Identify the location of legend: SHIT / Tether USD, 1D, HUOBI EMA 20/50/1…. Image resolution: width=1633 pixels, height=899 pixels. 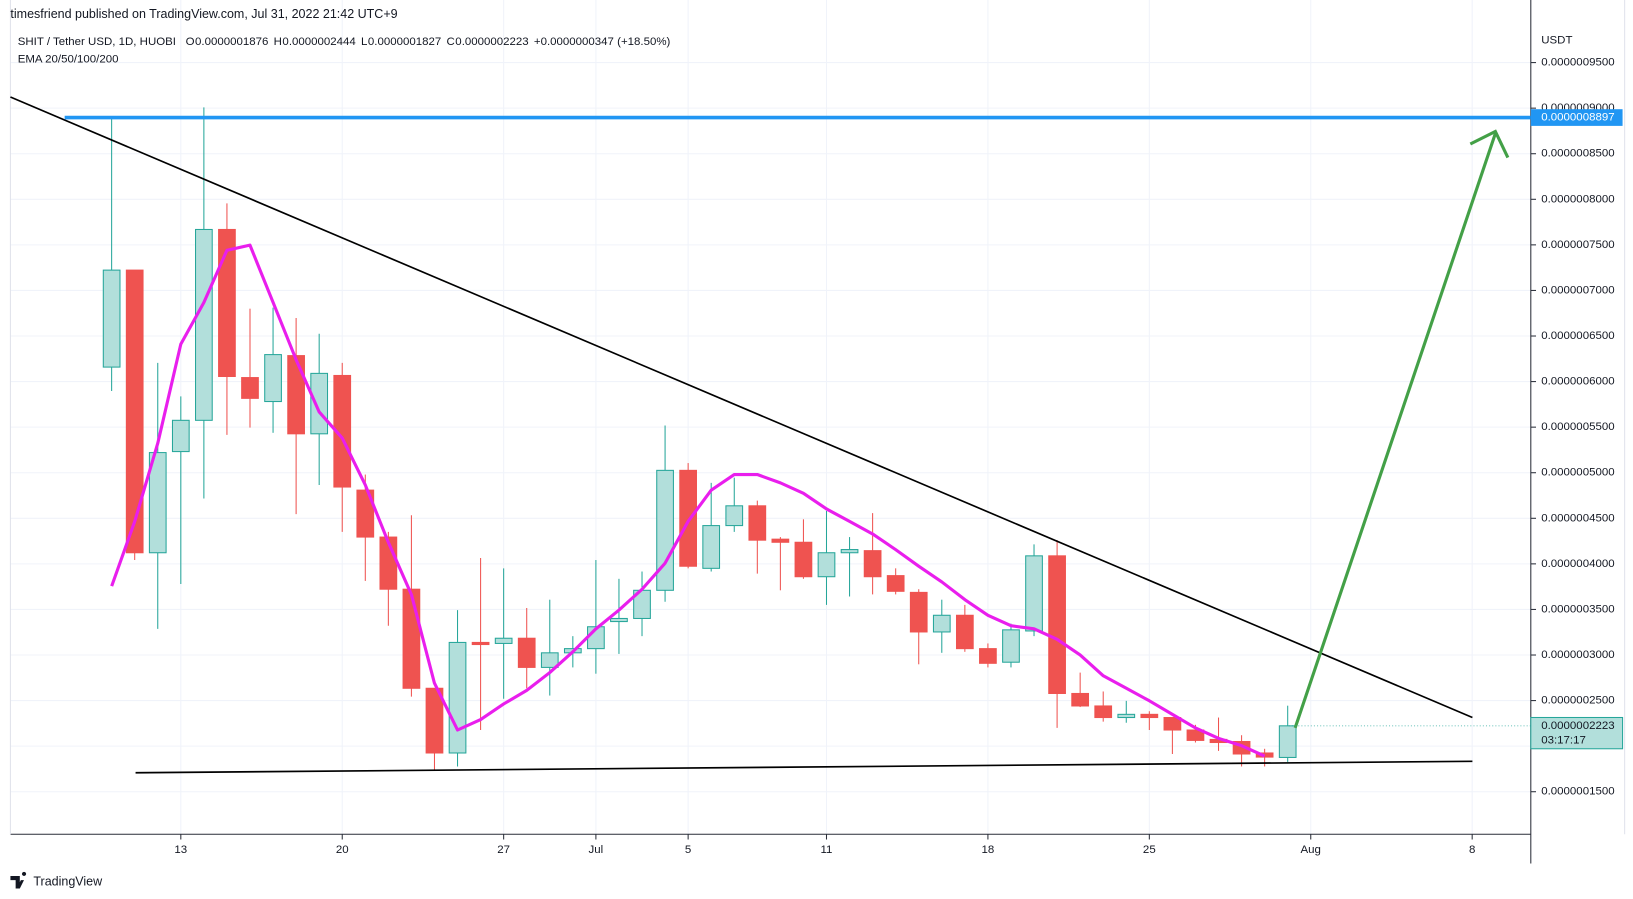
(344, 51).